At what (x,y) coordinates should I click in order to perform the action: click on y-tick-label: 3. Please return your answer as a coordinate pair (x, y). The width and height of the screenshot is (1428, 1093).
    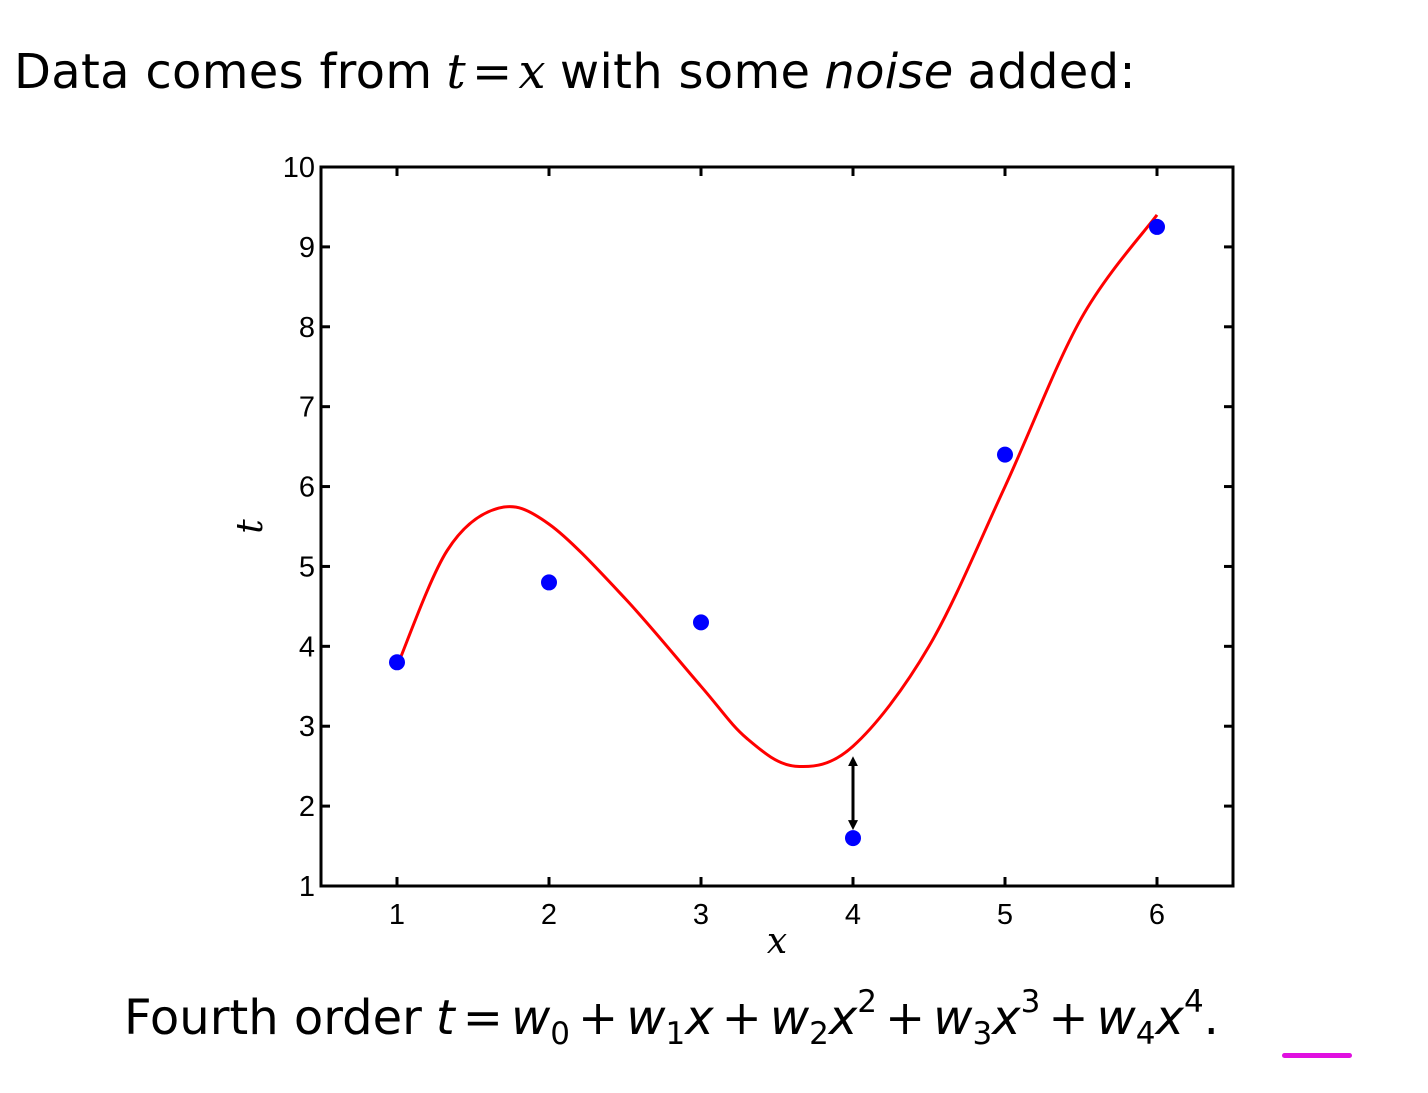
    Looking at the image, I should click on (307, 727).